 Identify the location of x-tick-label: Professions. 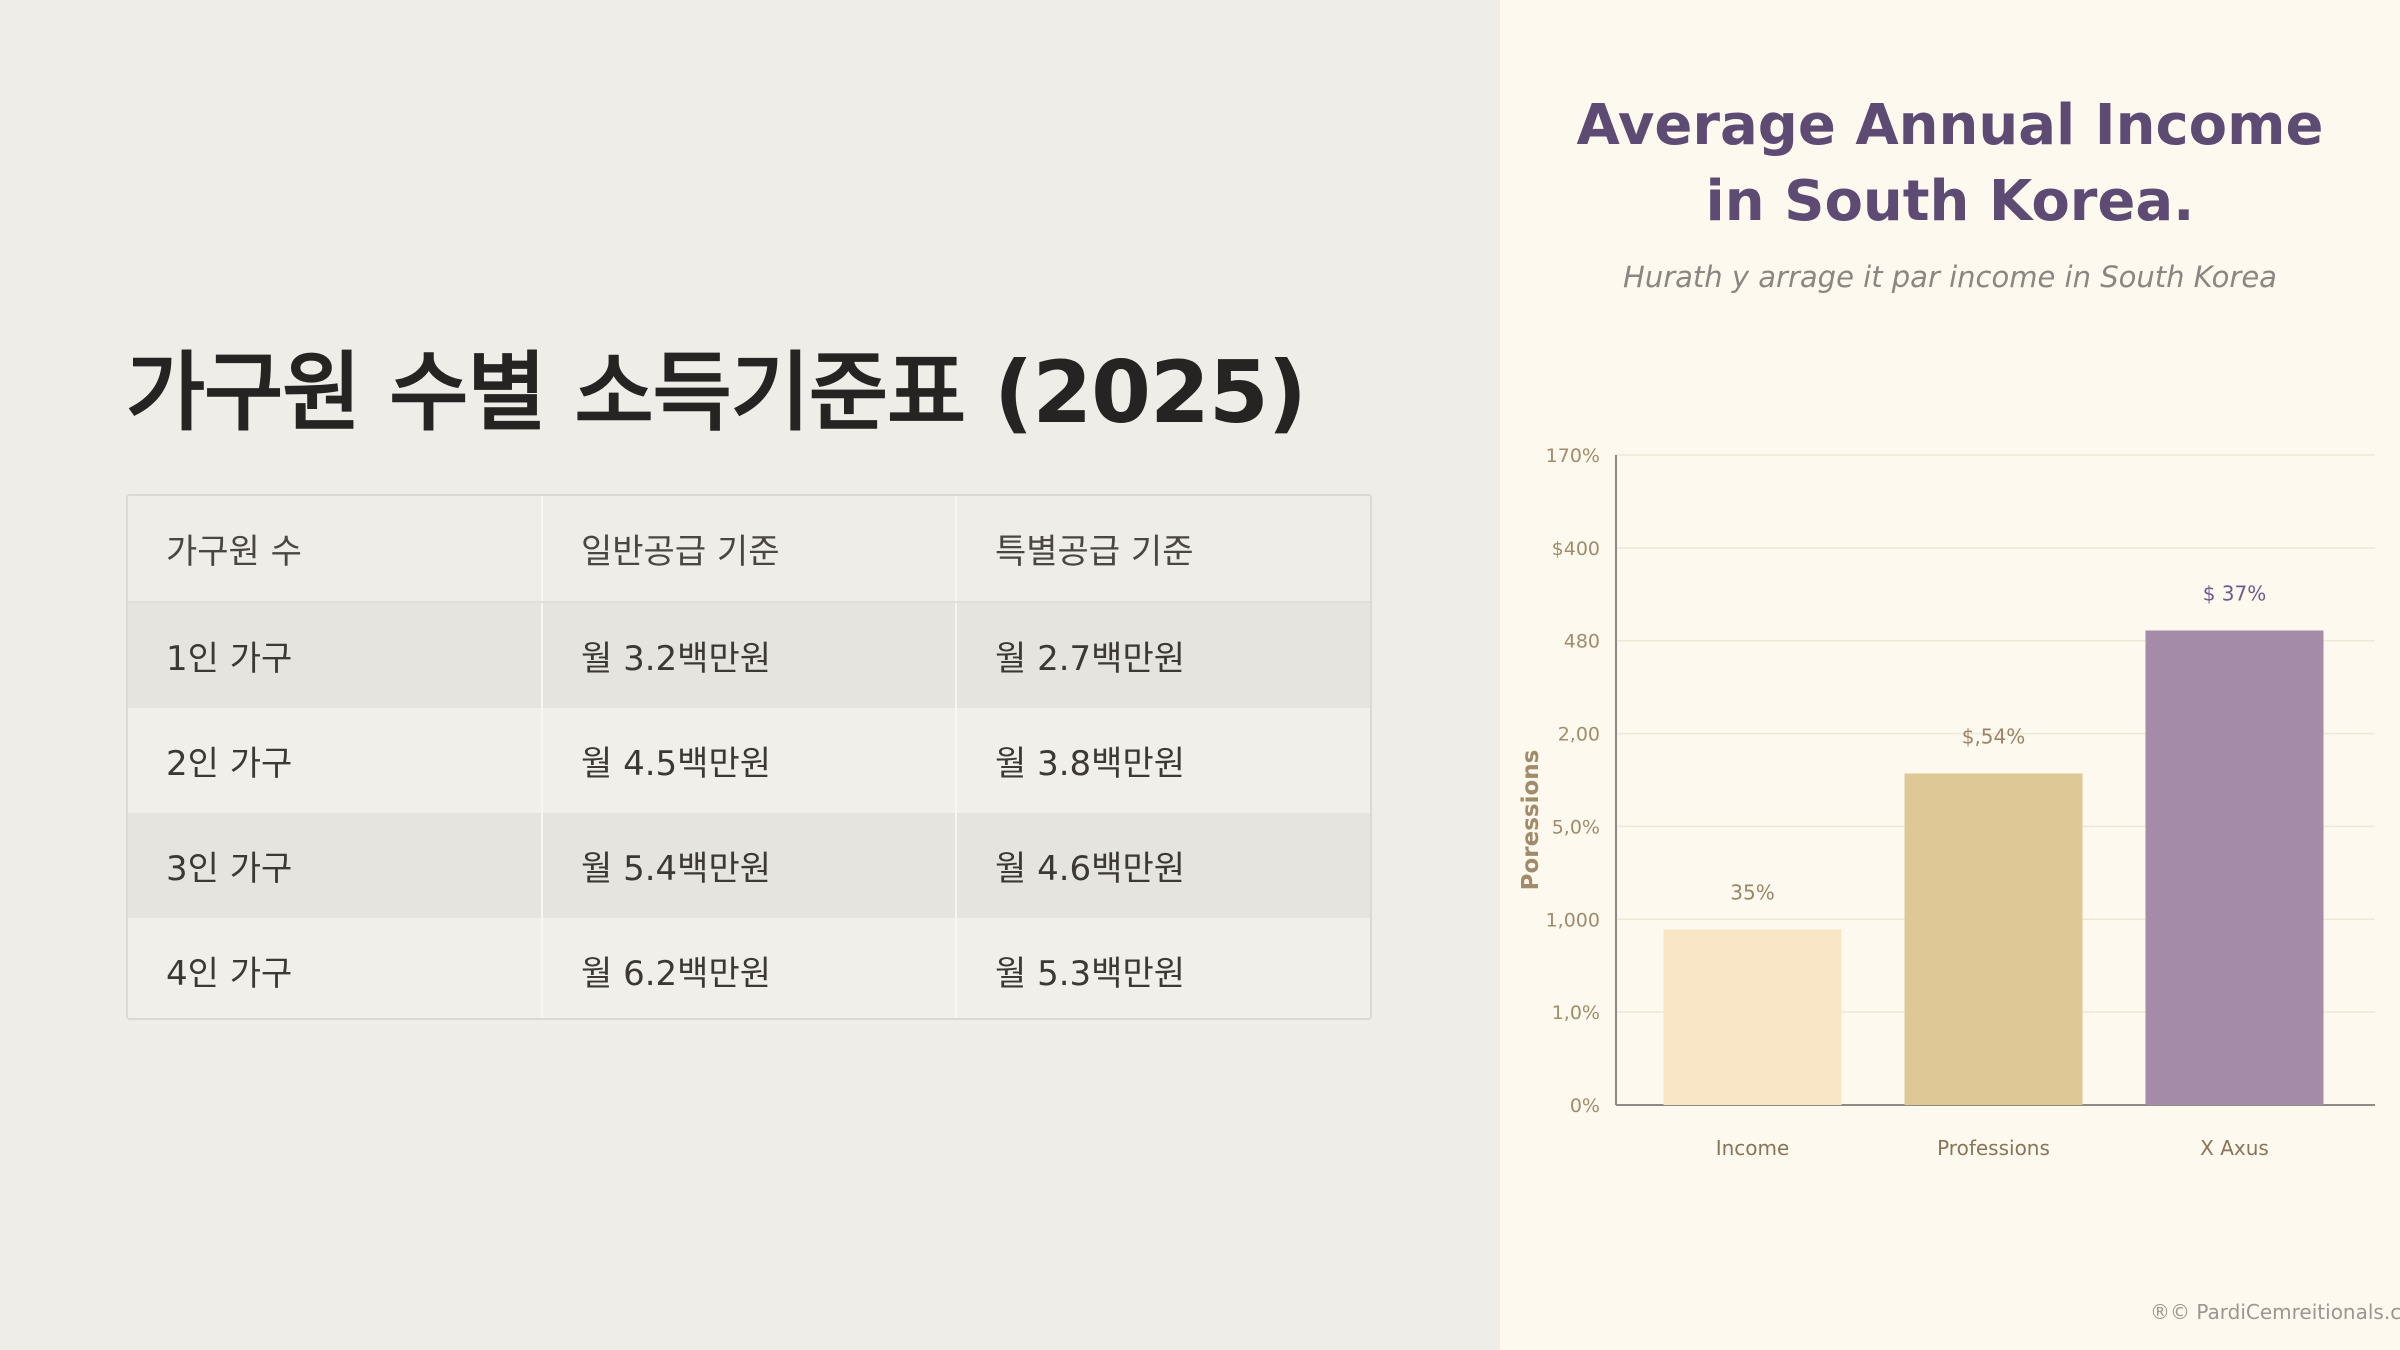
(1993, 1148).